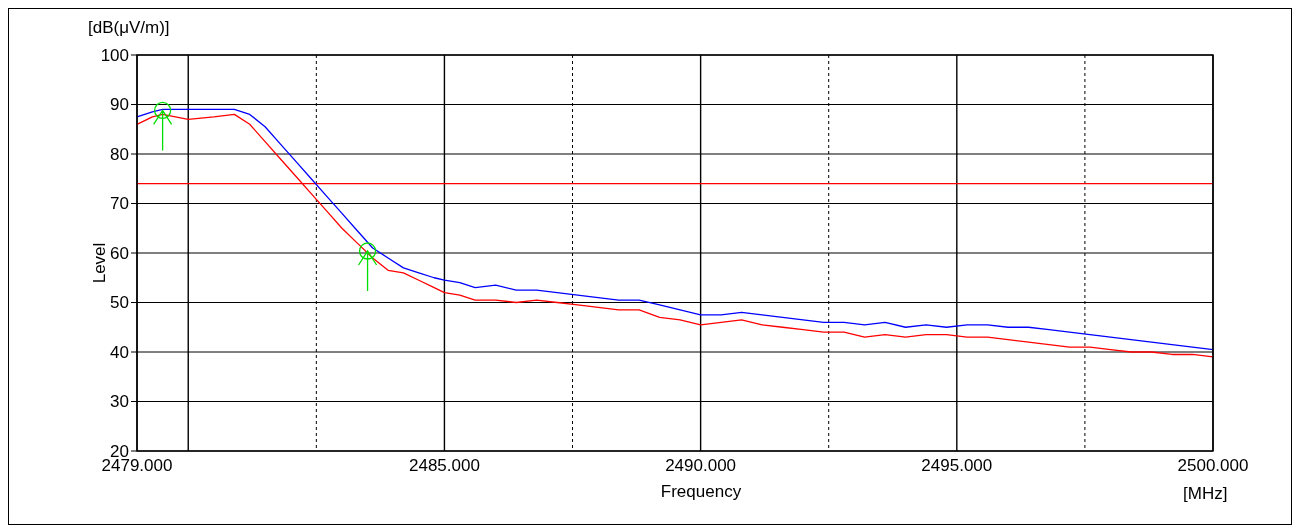 This screenshot has height=530, width=1300. I want to click on x-axis-title: Frequency, so click(701, 491).